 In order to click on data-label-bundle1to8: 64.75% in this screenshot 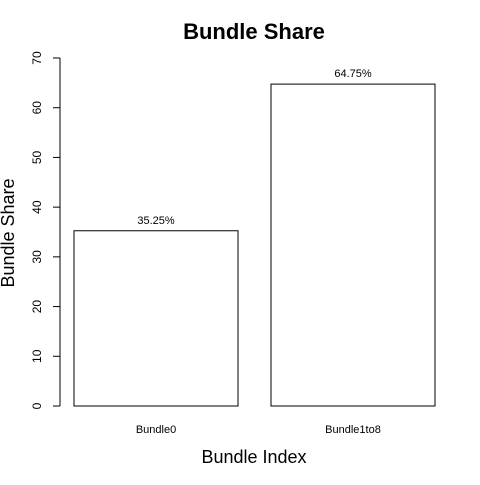, I will do `click(353, 74)`.